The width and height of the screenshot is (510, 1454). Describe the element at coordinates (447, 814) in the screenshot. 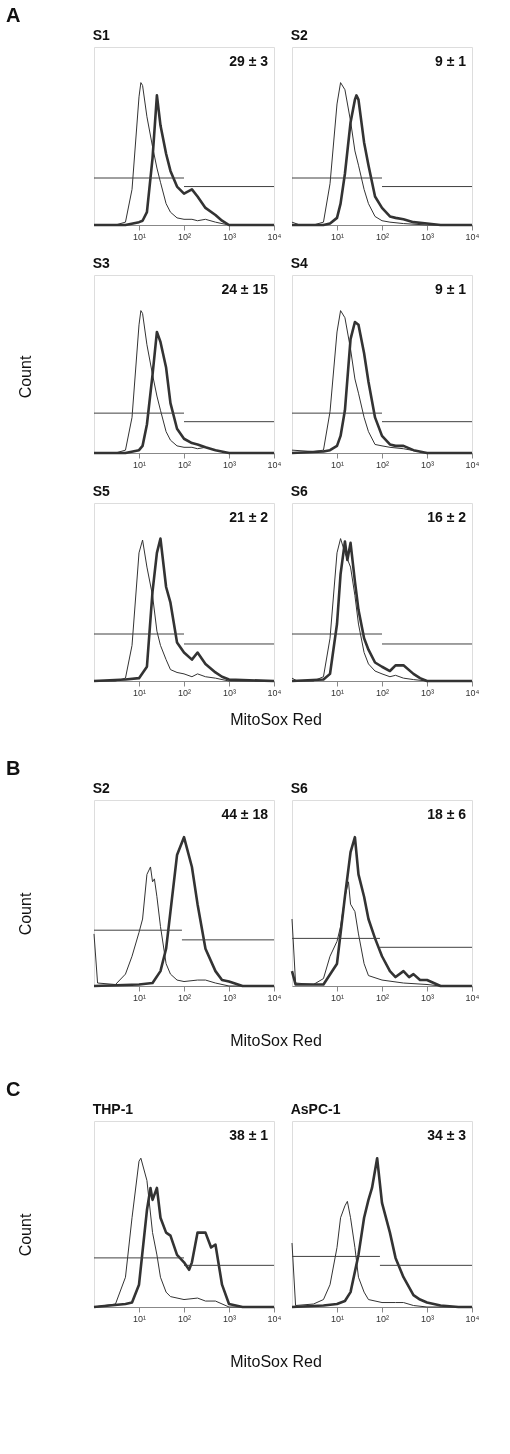

I see `text: 18 ± 6` at that location.